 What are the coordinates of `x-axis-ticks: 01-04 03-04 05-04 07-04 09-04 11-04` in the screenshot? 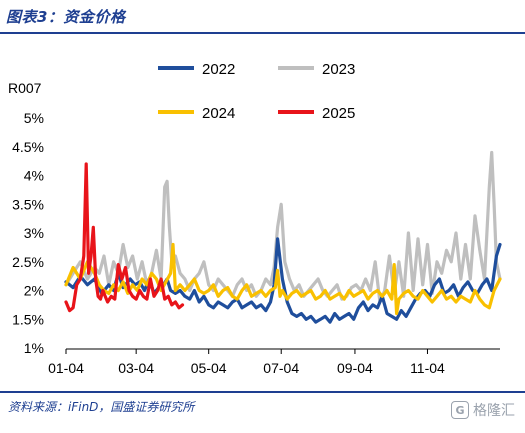 It's located at (246, 362).